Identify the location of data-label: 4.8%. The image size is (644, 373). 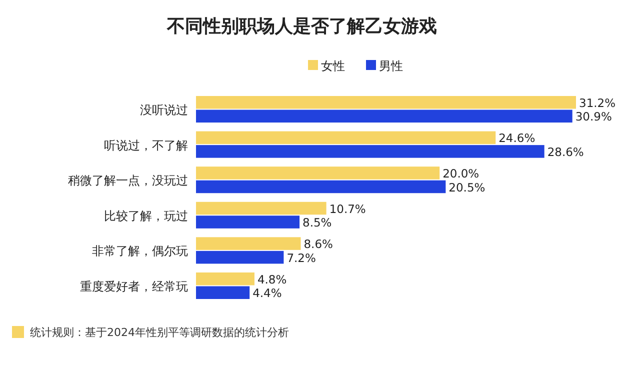
(272, 279).